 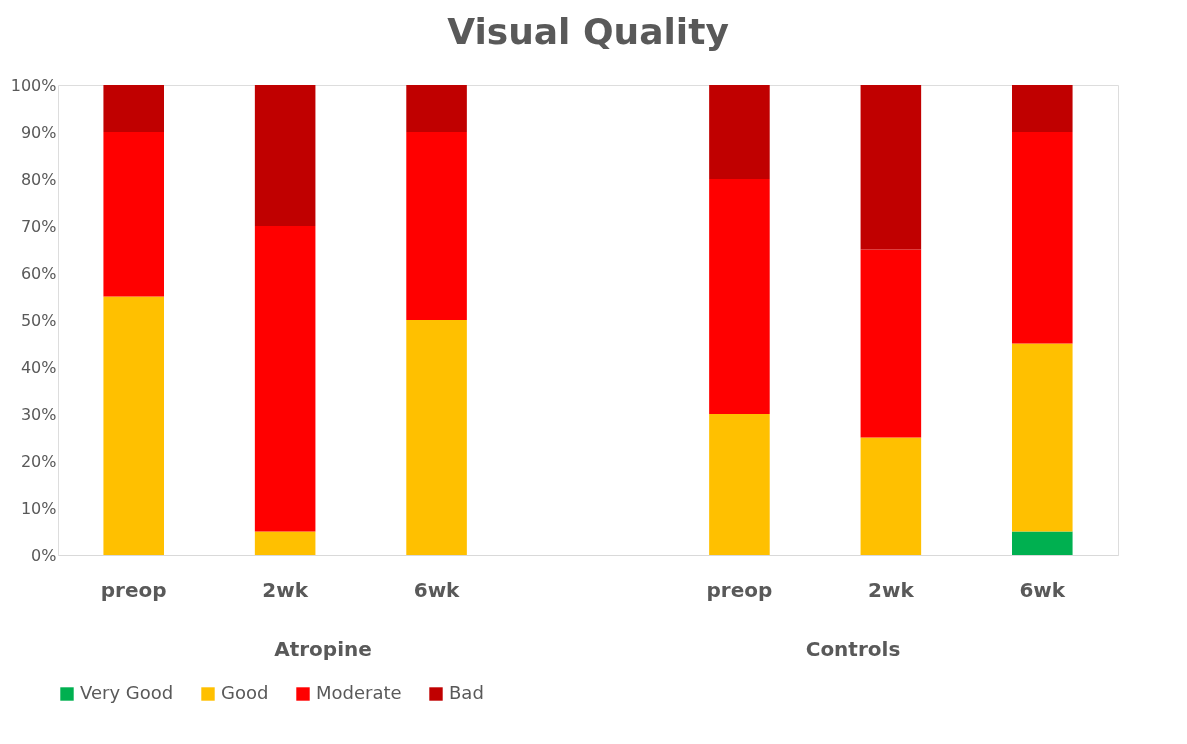 What do you see at coordinates (38, 226) in the screenshot?
I see `y-tick-label: 70%` at bounding box center [38, 226].